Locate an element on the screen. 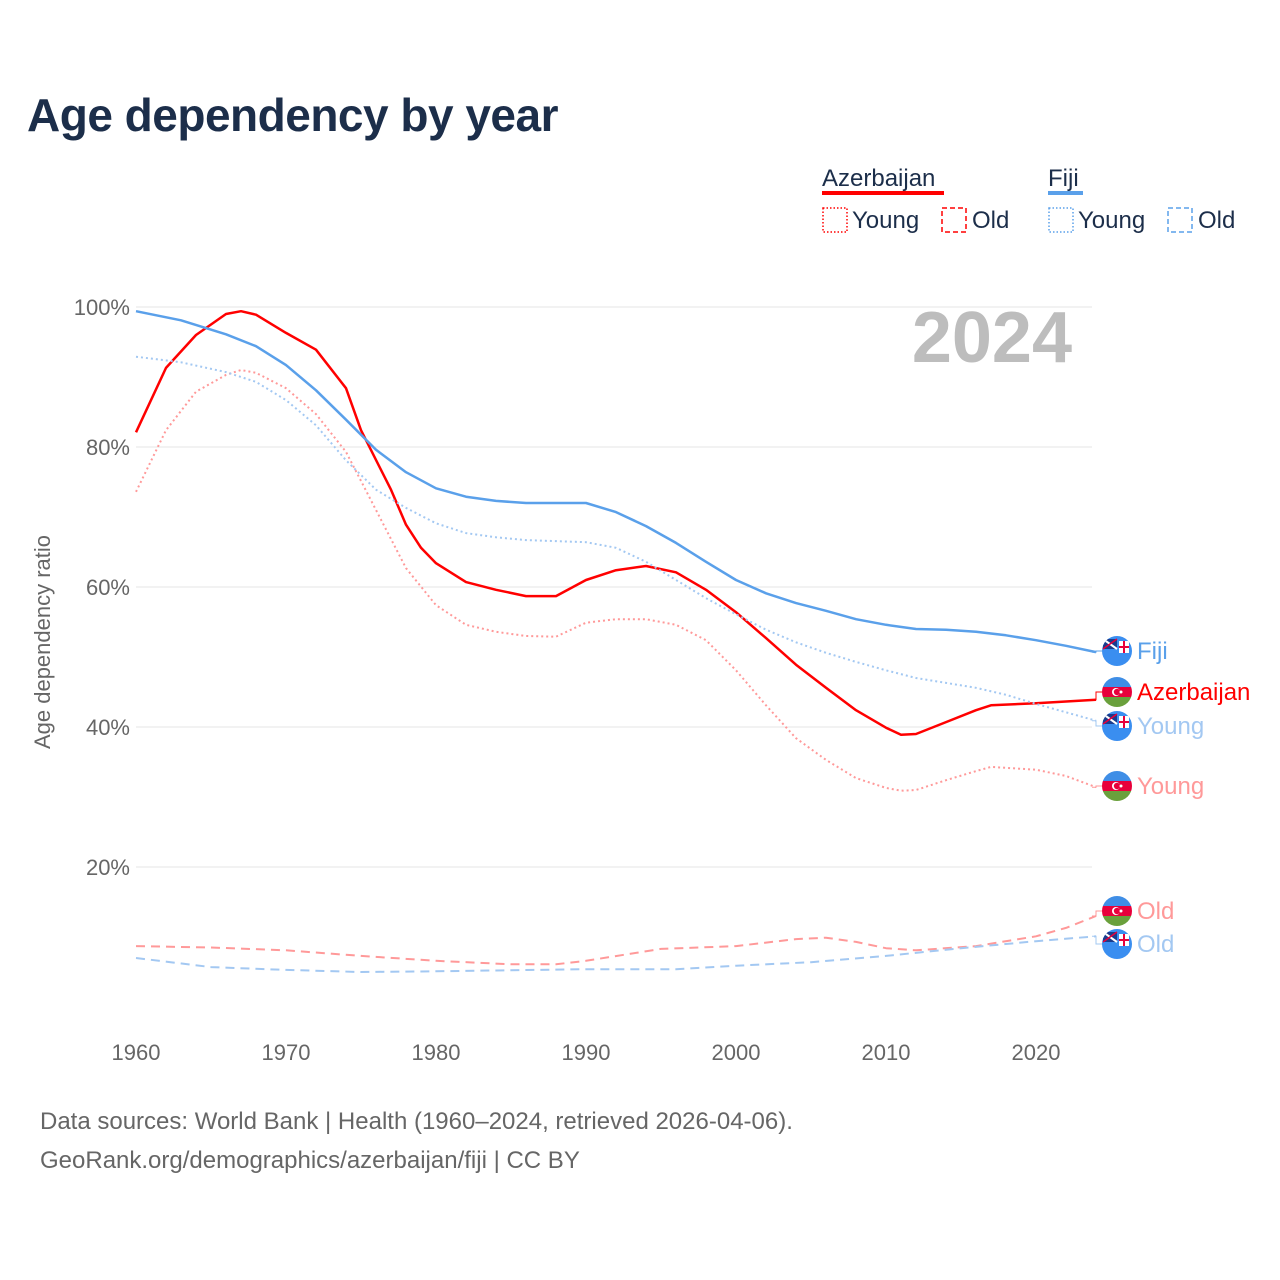 Image resolution: width=1280 pixels, height=1280 pixels. end-labels: Azerbaijan Young Old Fiji Young Old is located at coordinates (1171, 797).